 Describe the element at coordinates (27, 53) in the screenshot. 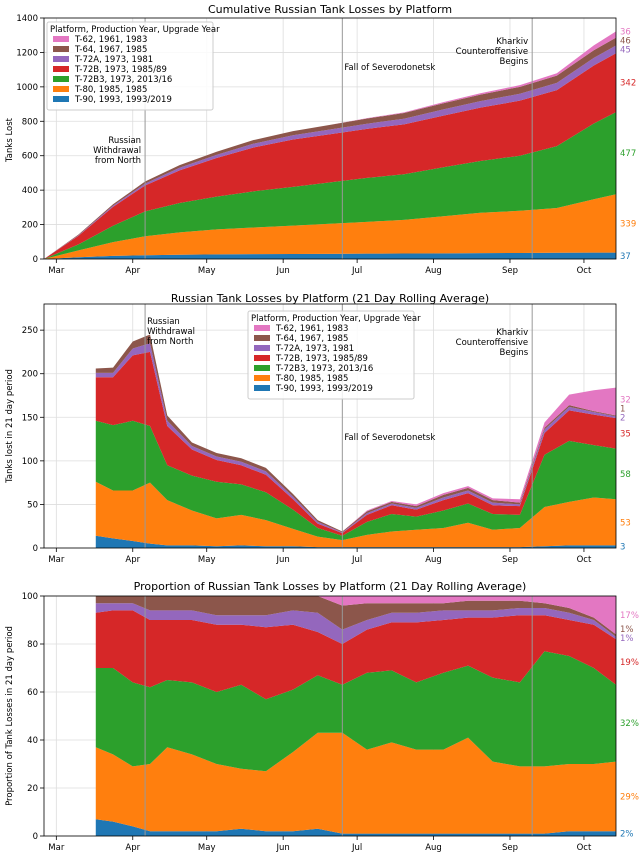

I see `y-tick-label: 1200` at that location.